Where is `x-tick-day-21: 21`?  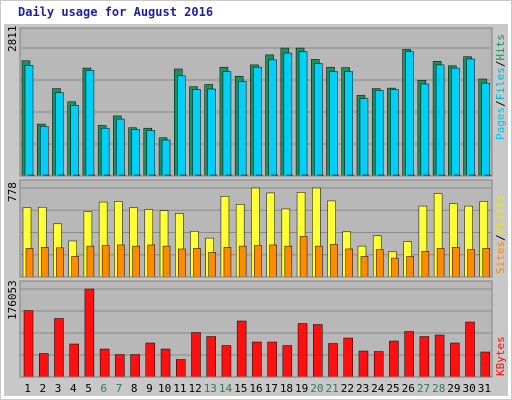 x-tick-day-21: 21 is located at coordinates (332, 388).